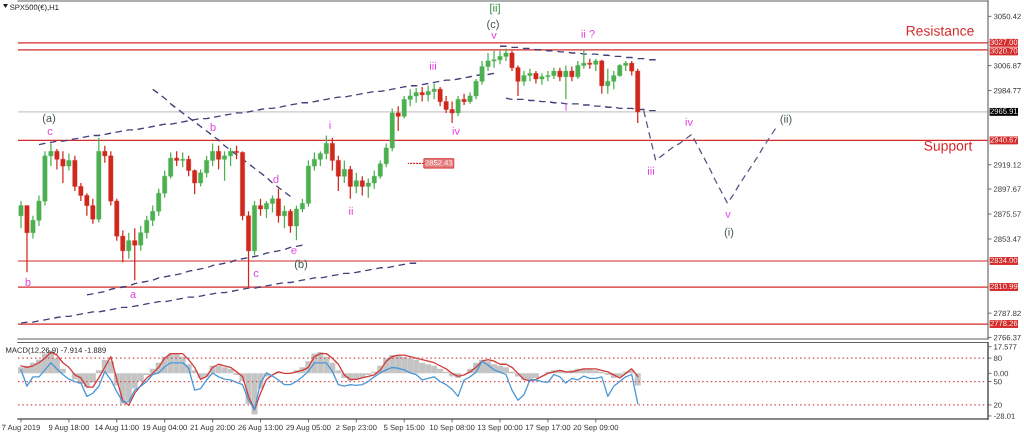 This screenshot has height=437, width=1024. Describe the element at coordinates (495, 9) in the screenshot. I see `annotation: [ii]` at that location.